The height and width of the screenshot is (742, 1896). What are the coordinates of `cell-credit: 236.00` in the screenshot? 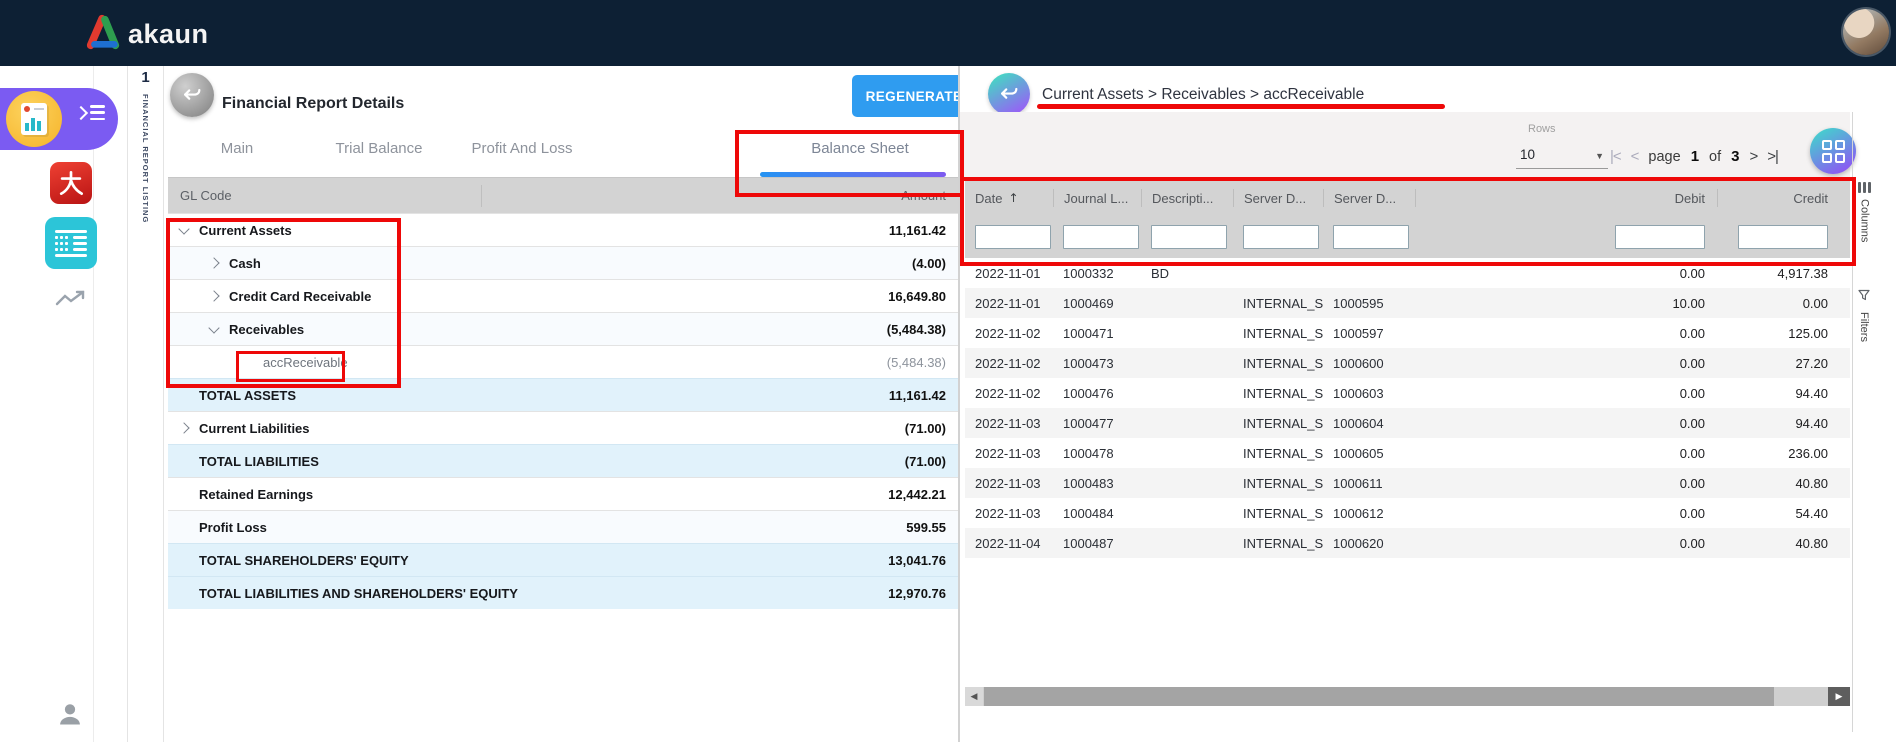 It's located at (1808, 453).